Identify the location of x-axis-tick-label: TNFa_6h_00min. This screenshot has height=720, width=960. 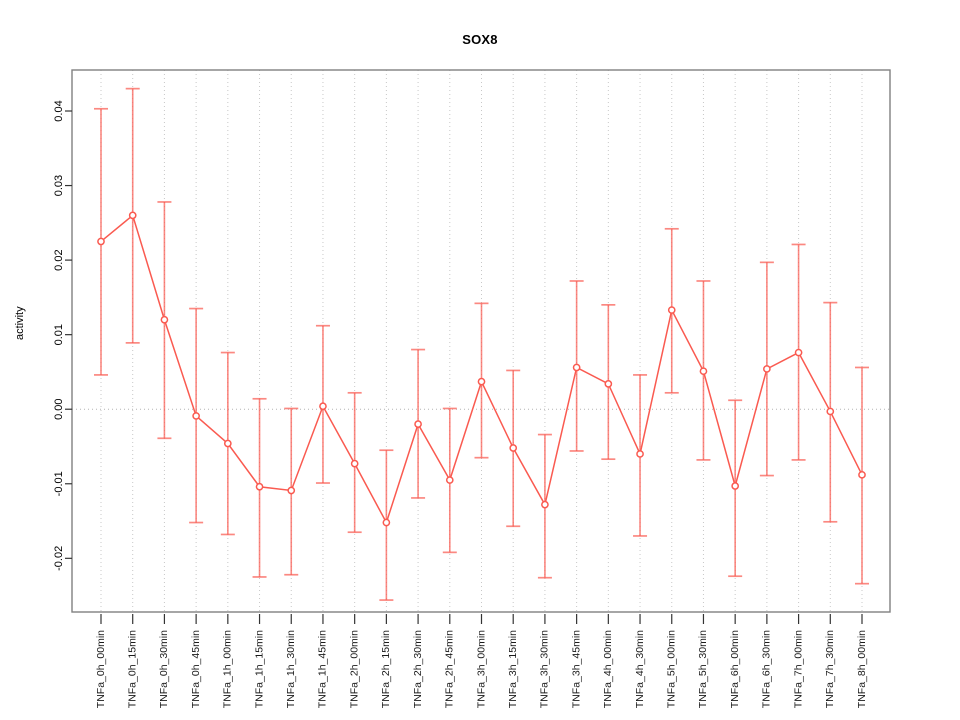
(735, 669).